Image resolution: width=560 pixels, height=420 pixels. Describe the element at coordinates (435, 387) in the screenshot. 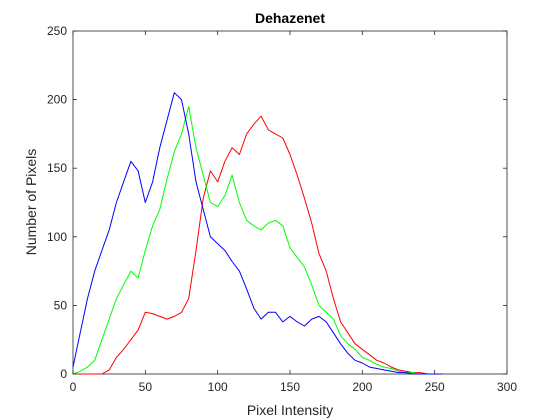

I see `x-tick-label: 250` at that location.